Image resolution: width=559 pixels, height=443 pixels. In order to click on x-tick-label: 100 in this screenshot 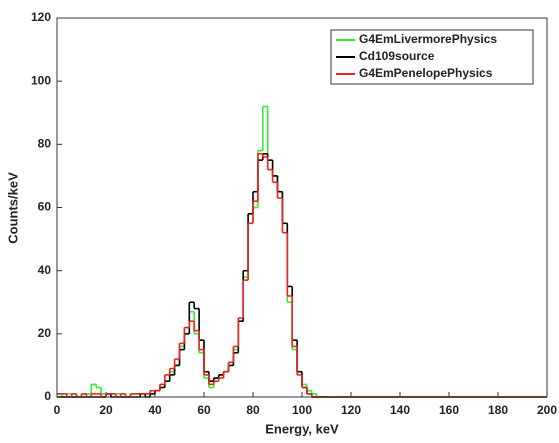, I will do `click(302, 410)`.